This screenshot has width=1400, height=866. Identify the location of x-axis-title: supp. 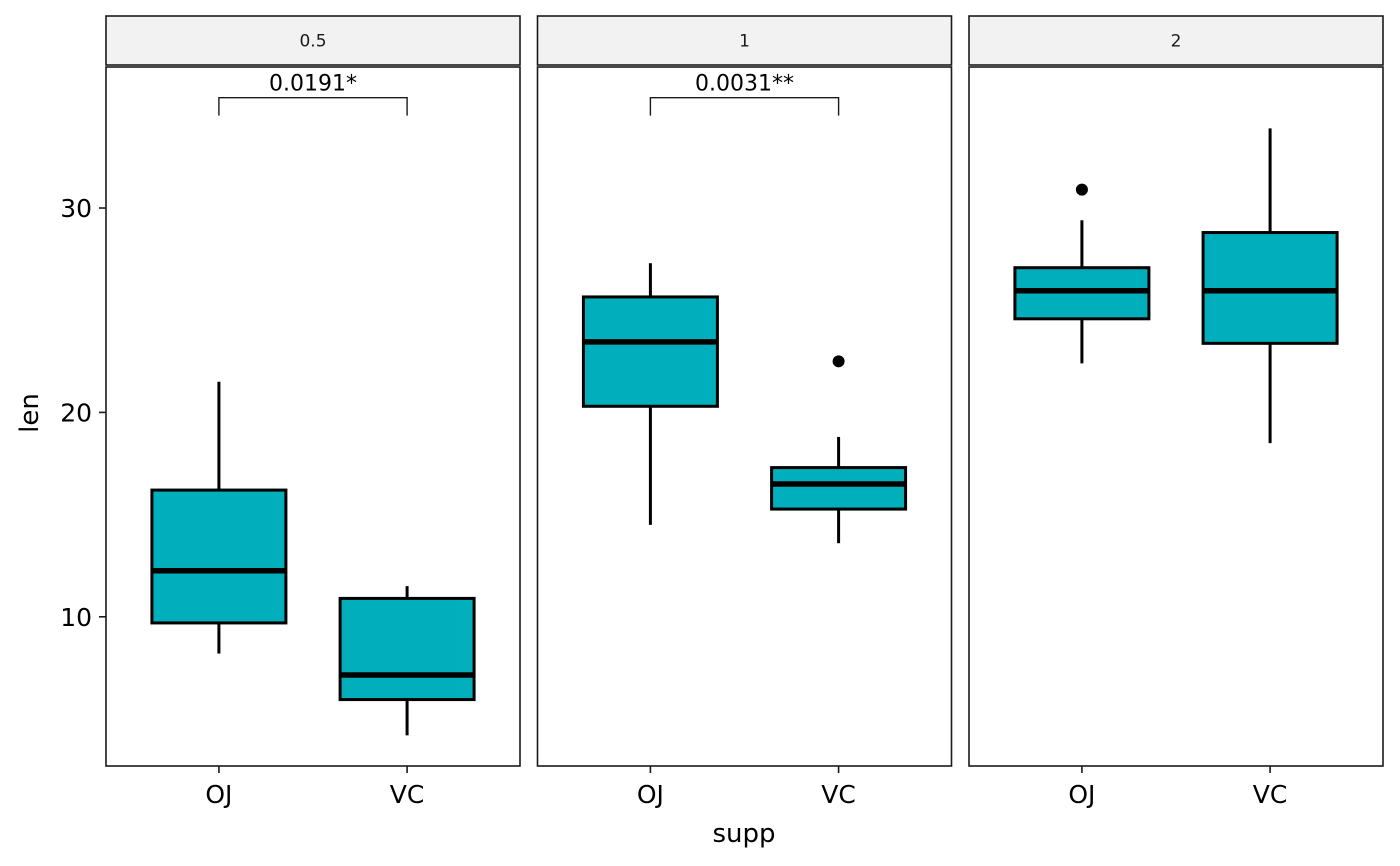
(743, 834).